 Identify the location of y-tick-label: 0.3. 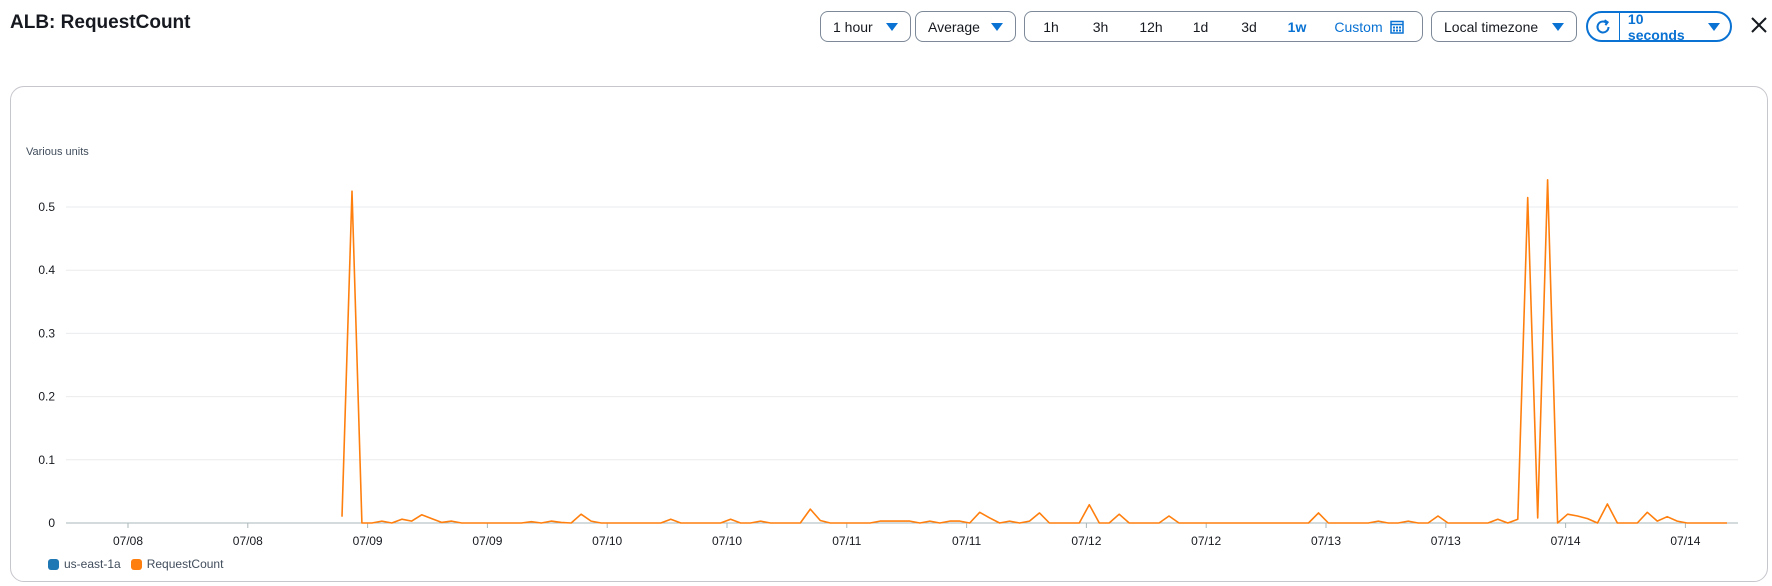
(46, 333).